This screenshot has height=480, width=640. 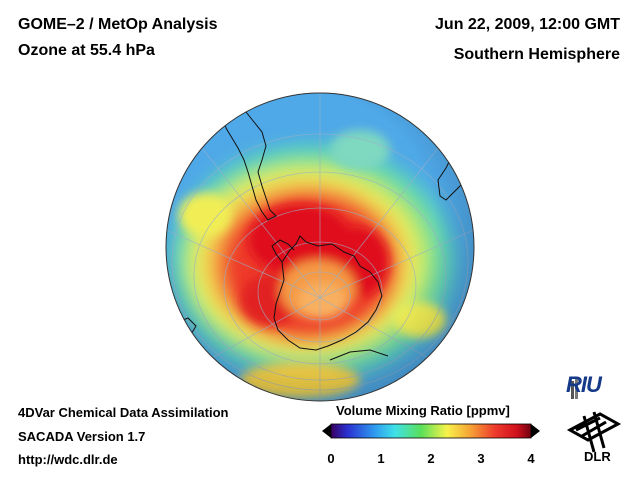 I want to click on colorbar-tick-label: 2, so click(x=430, y=458).